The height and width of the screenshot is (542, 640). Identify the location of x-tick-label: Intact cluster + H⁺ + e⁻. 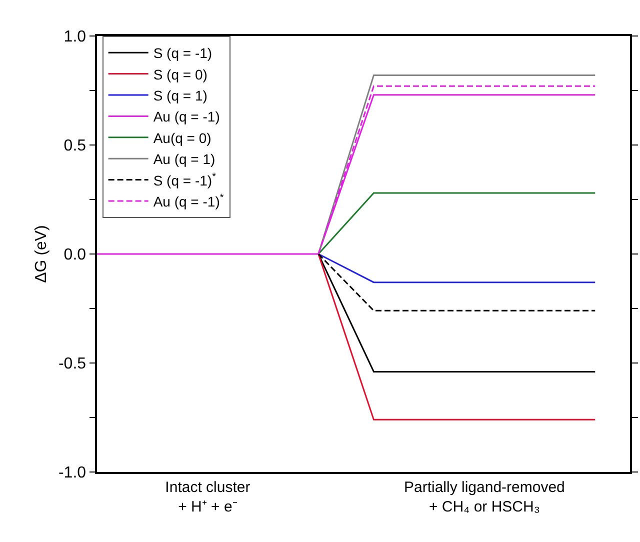
(207, 497).